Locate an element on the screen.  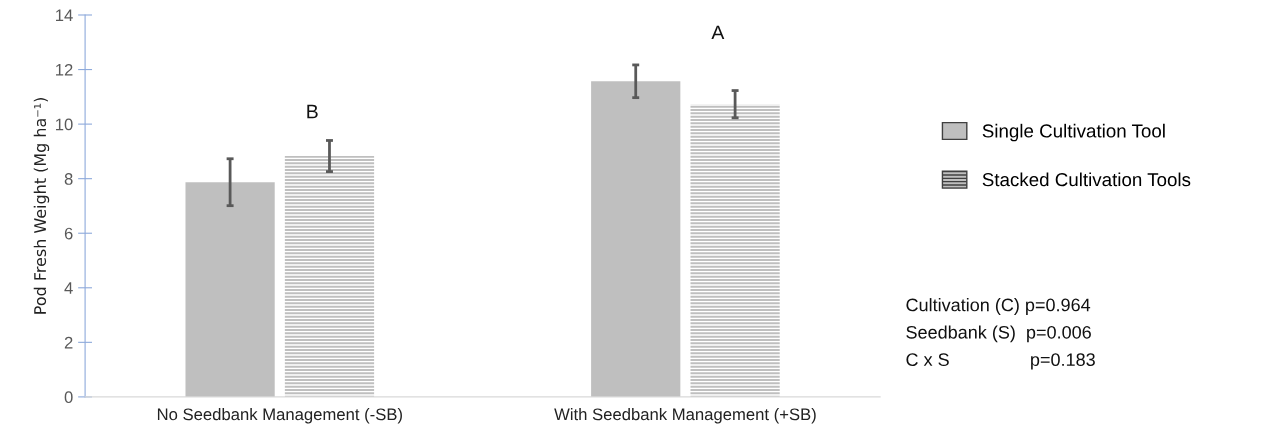
text: Cultivation (C) p=0.964 is located at coordinates (998, 306).